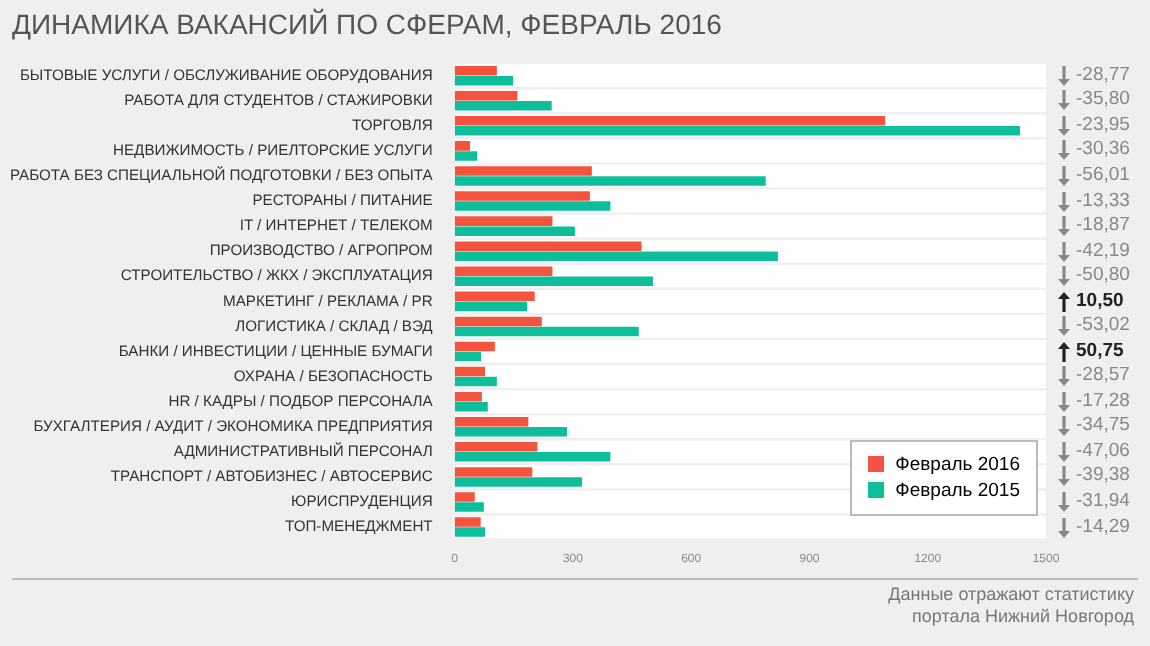  I want to click on text: -17,28, so click(1103, 401).